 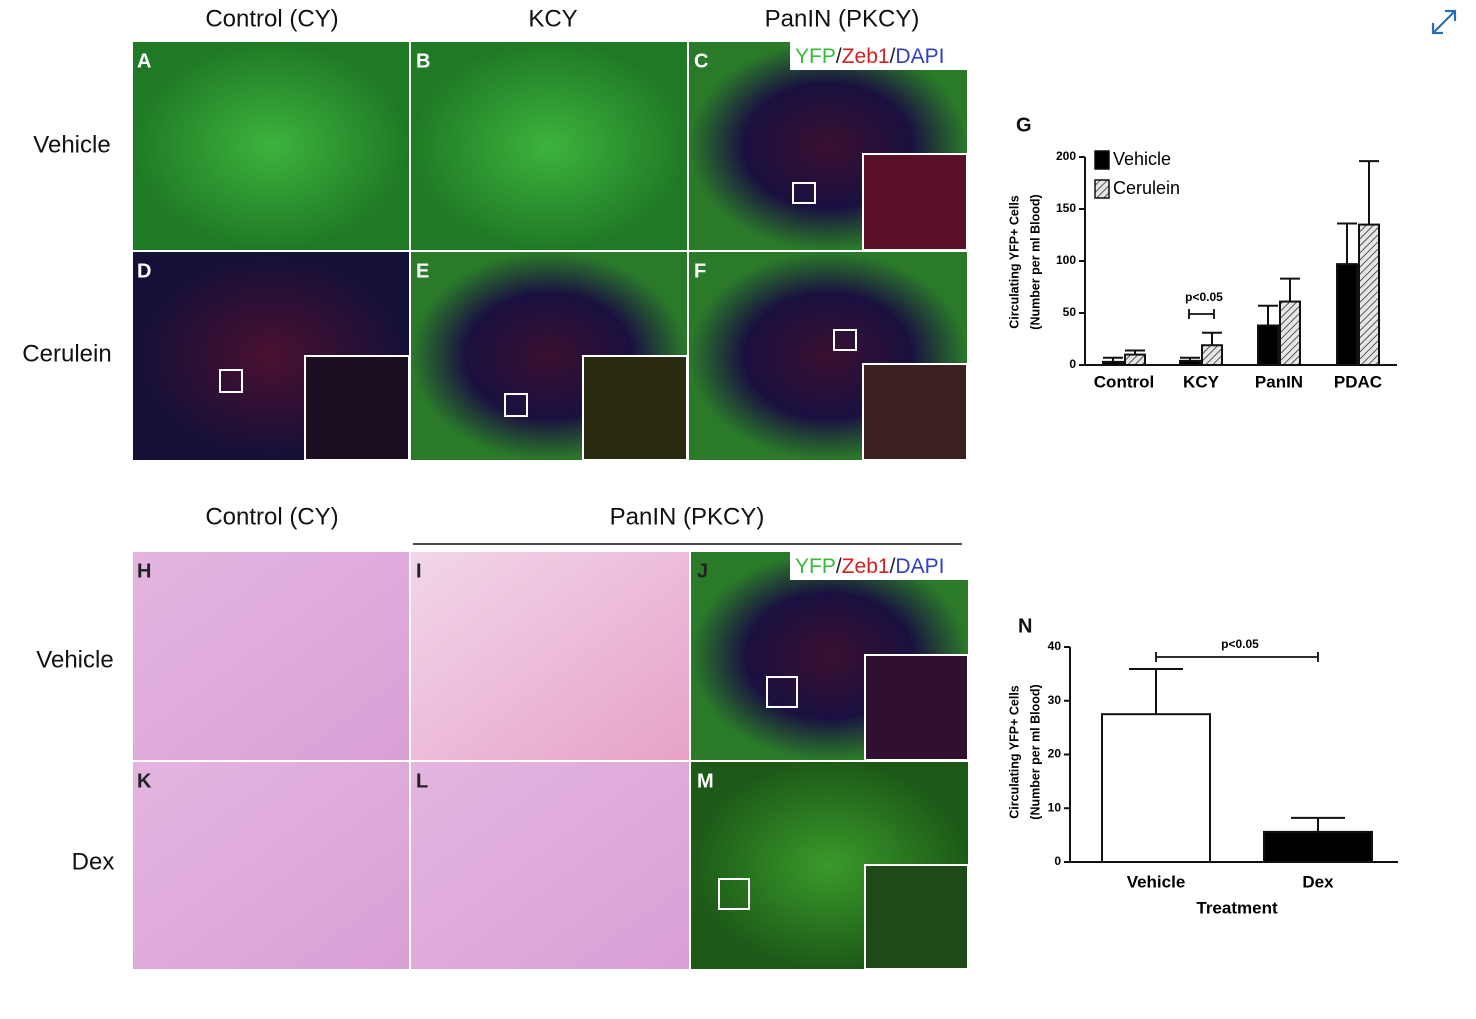 What do you see at coordinates (1318, 881) in the screenshot?
I see `x-tick-label: Dex` at bounding box center [1318, 881].